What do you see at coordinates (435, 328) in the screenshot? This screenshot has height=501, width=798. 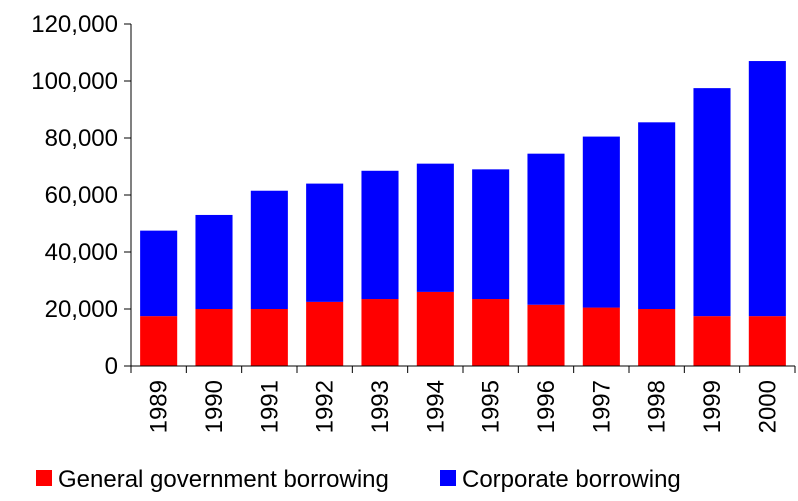 I see `bar-government-1994` at bounding box center [435, 328].